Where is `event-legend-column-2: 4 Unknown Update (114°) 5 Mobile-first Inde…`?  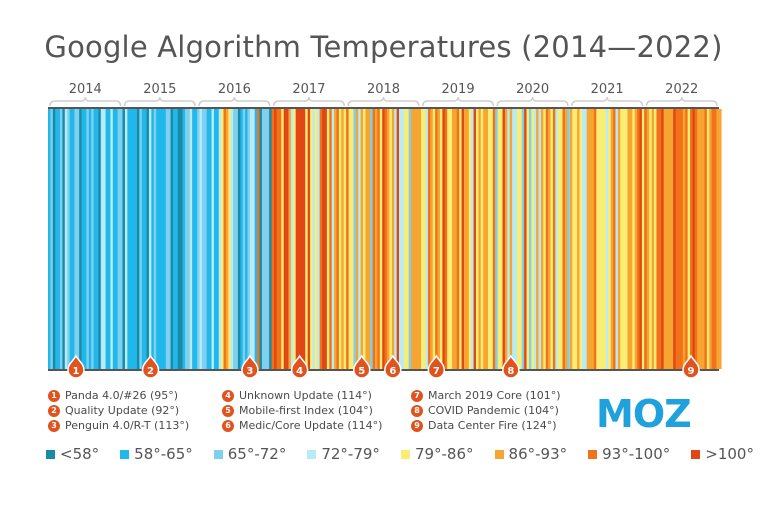 event-legend-column-2: 4 Unknown Update (114°) 5 Mobile-first Inde… is located at coordinates (302, 410).